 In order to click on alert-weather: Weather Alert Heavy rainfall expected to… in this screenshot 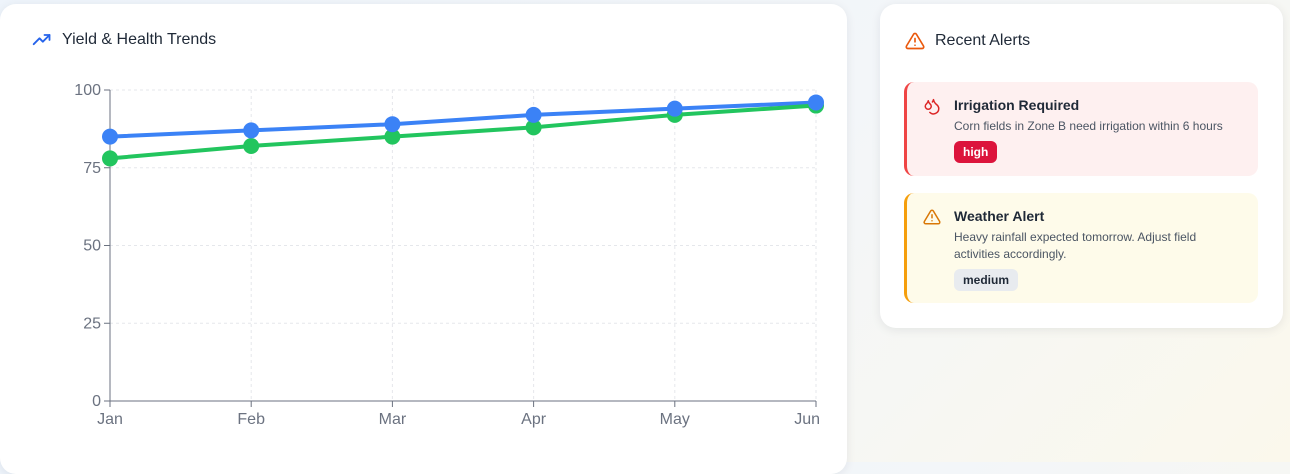, I will do `click(1081, 248)`.